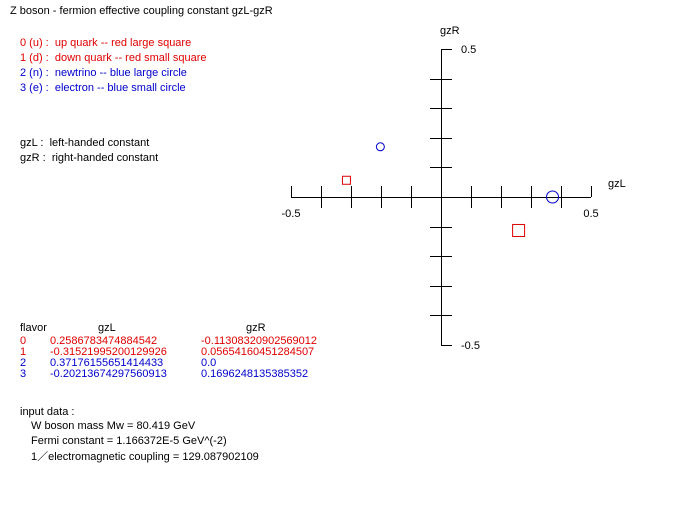 The height and width of the screenshot is (505, 690). I want to click on x-tick-label: 0.5, so click(590, 214).